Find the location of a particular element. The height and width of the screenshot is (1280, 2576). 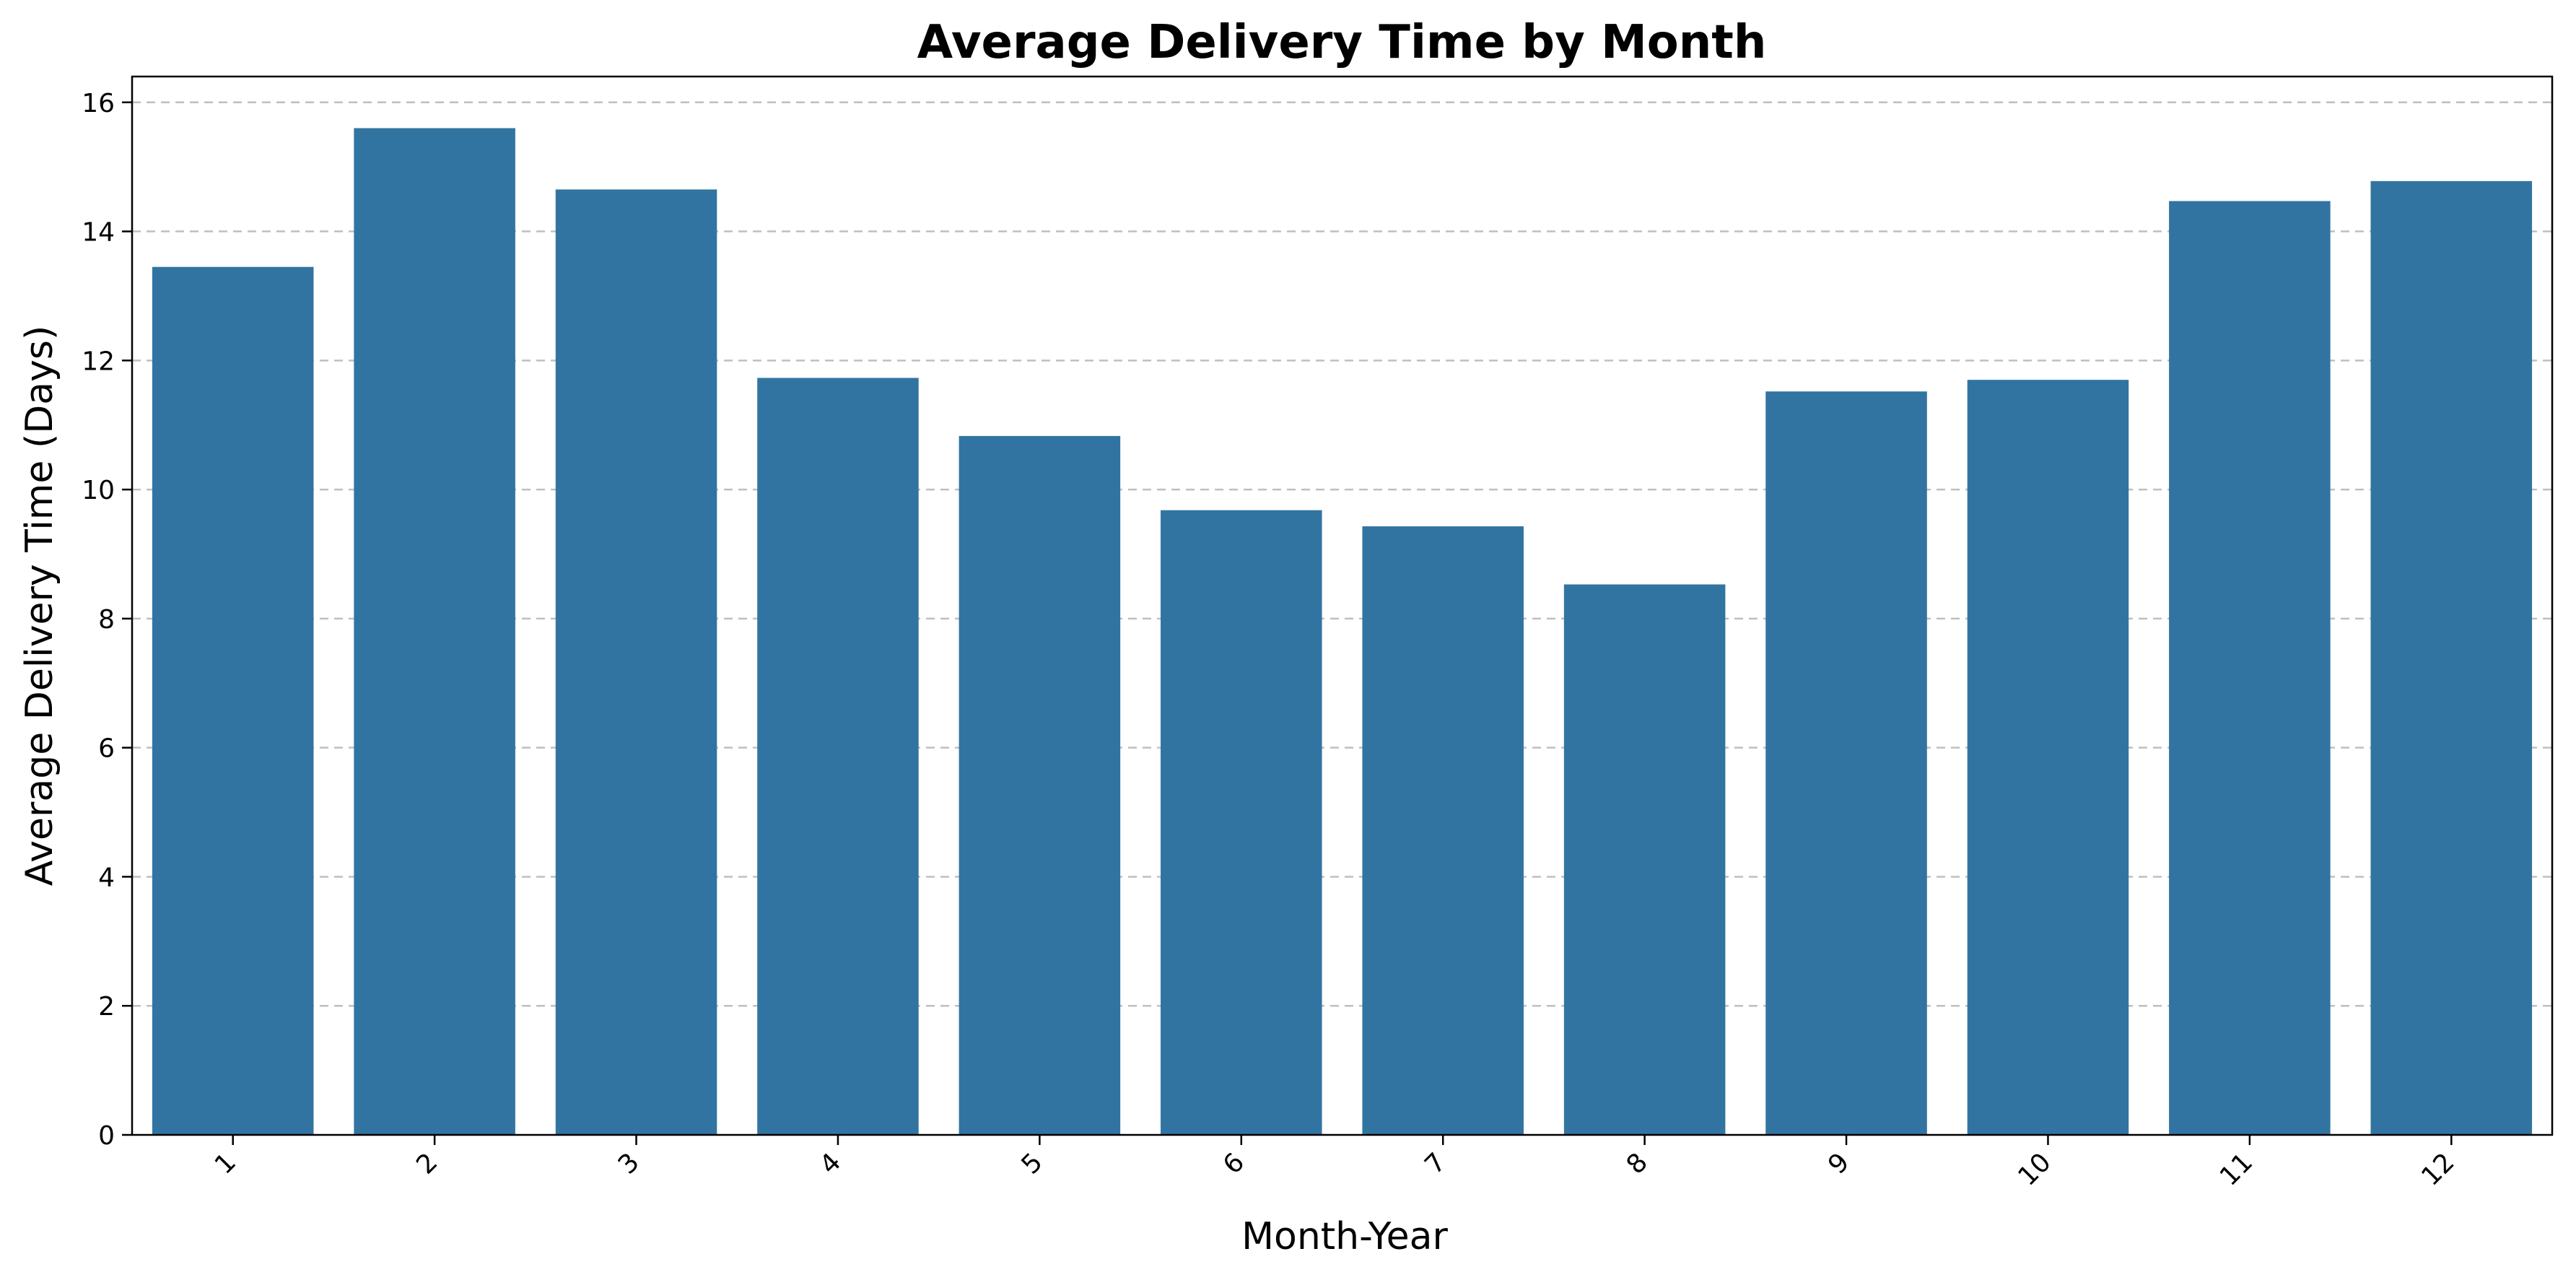

x-tick-label: 2 is located at coordinates (427, 1163).